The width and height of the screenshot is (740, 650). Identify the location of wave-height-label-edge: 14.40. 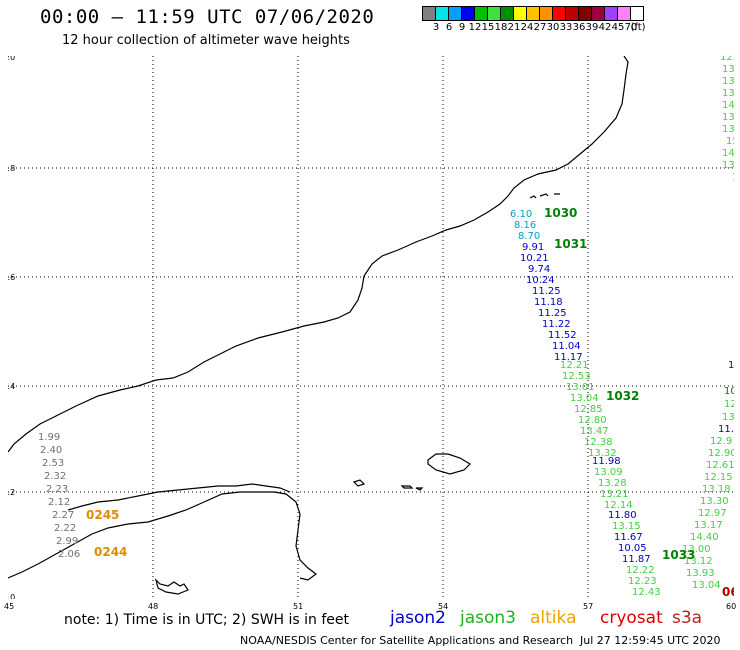
(704, 537).